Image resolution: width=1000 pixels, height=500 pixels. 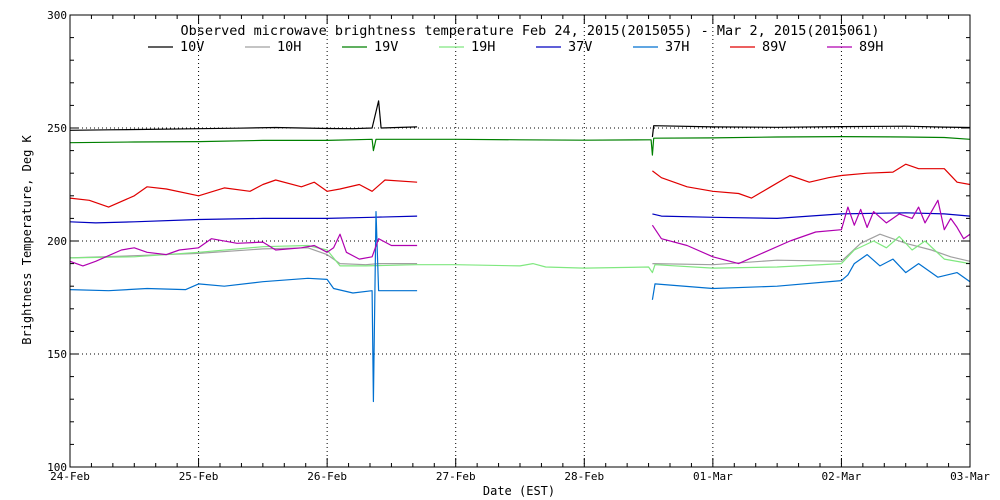 What do you see at coordinates (520, 185) in the screenshot?
I see `series-line-89V` at bounding box center [520, 185].